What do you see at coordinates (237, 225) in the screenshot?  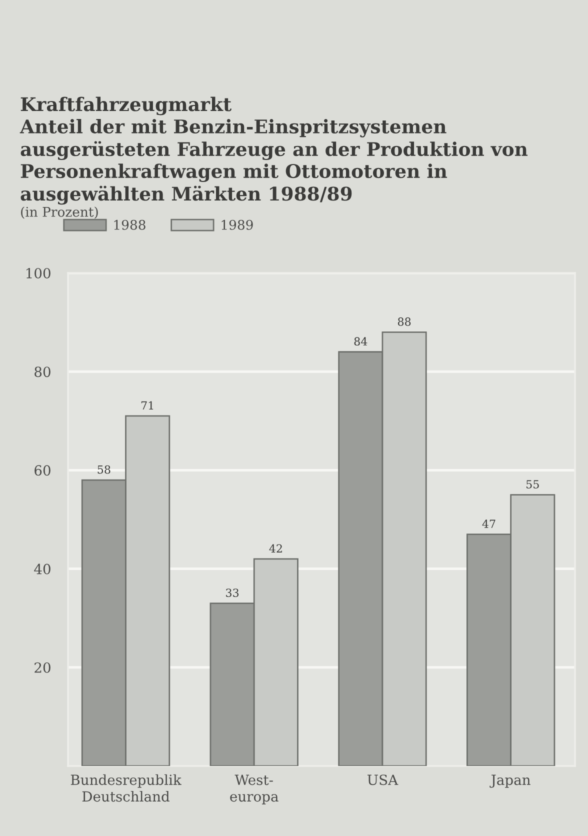 I see `legend-label: 1989` at bounding box center [237, 225].